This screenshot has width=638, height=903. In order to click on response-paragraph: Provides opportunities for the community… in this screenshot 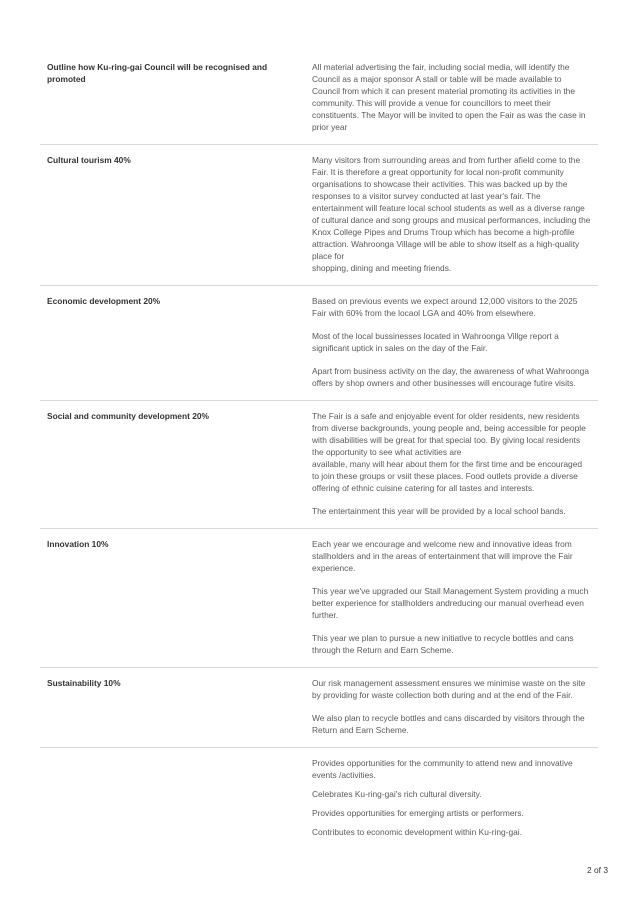, I will do `click(442, 769)`.